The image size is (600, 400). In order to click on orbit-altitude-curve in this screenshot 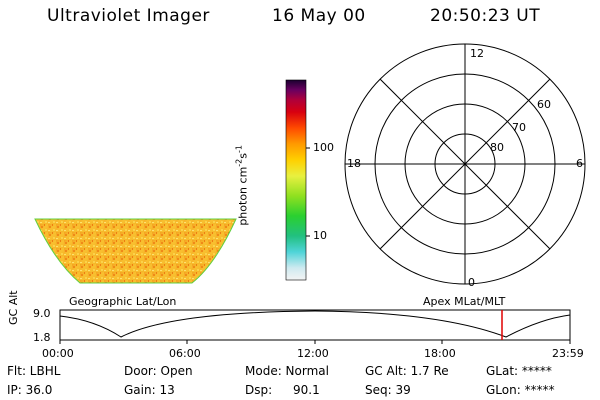, I will do `click(315, 324)`.